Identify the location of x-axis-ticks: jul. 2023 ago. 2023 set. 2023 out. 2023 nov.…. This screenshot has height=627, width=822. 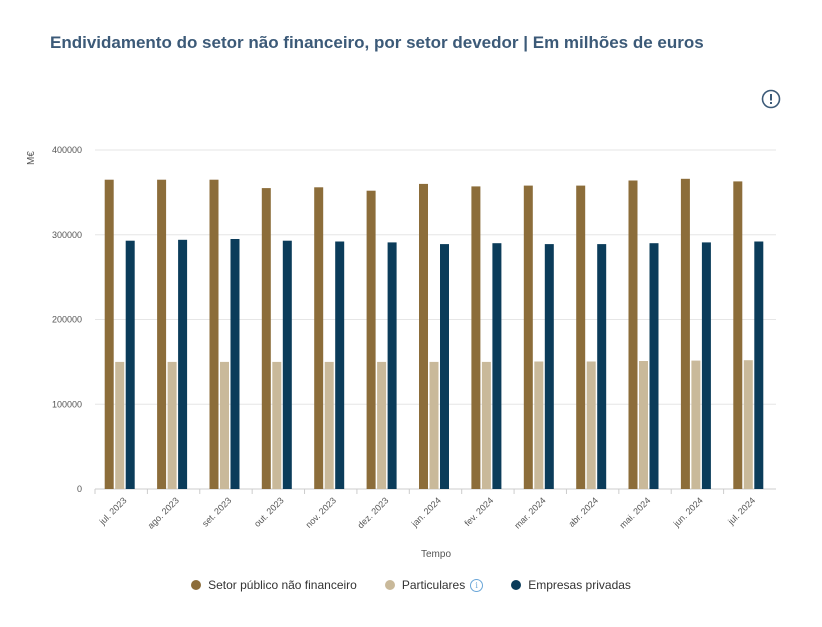
(425, 510).